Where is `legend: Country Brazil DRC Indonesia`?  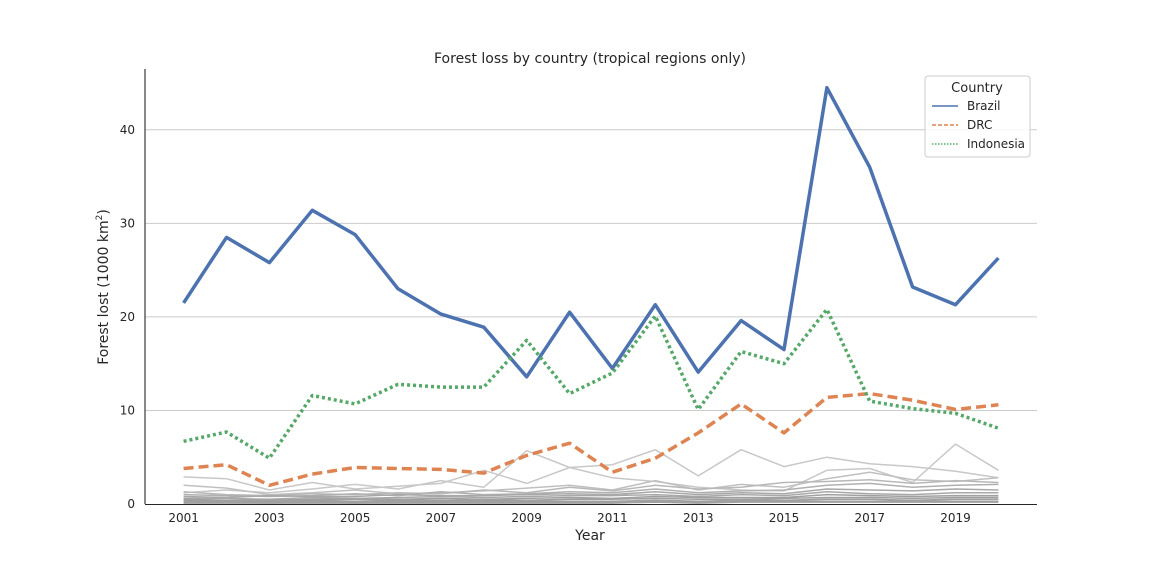 legend: Country Brazil DRC Indonesia is located at coordinates (977, 116).